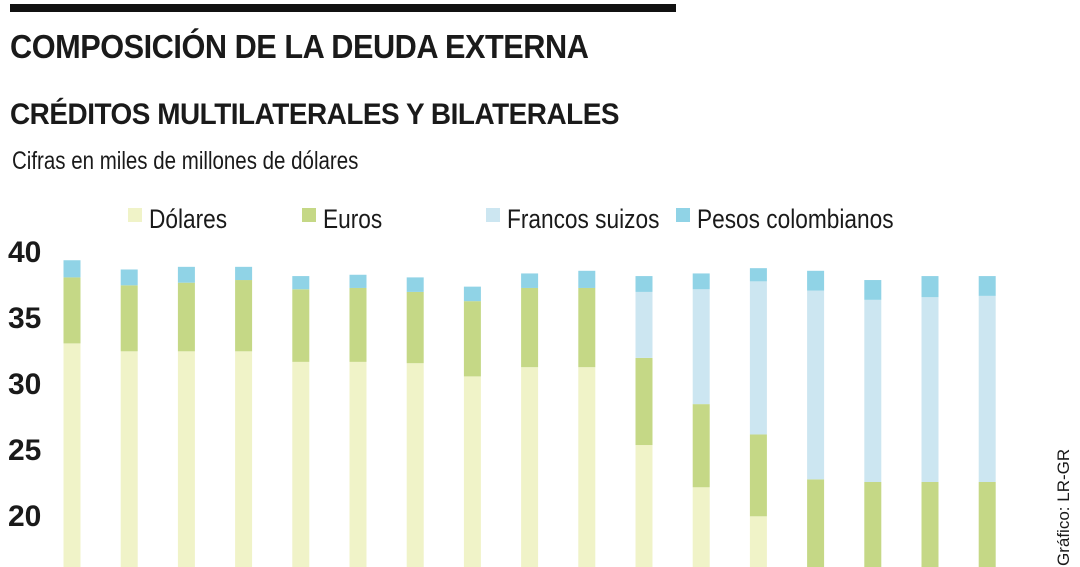 Image resolution: width=1080 pixels, height=567 pixels. I want to click on legend-label: Dólares, so click(188, 219).